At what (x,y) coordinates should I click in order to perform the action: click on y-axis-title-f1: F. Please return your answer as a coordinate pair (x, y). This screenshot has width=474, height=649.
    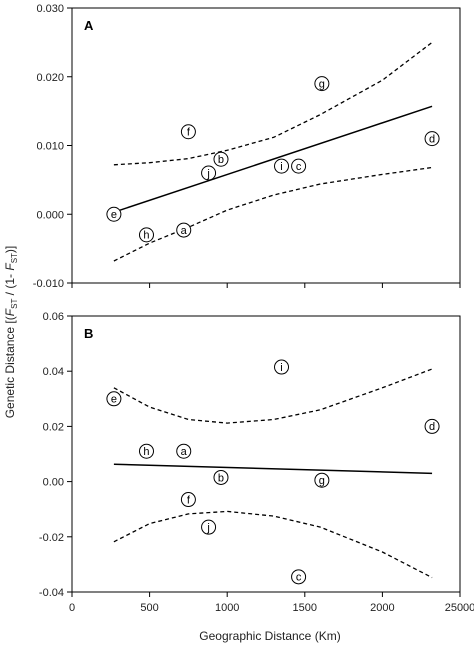
    Looking at the image, I should click on (10, 312).